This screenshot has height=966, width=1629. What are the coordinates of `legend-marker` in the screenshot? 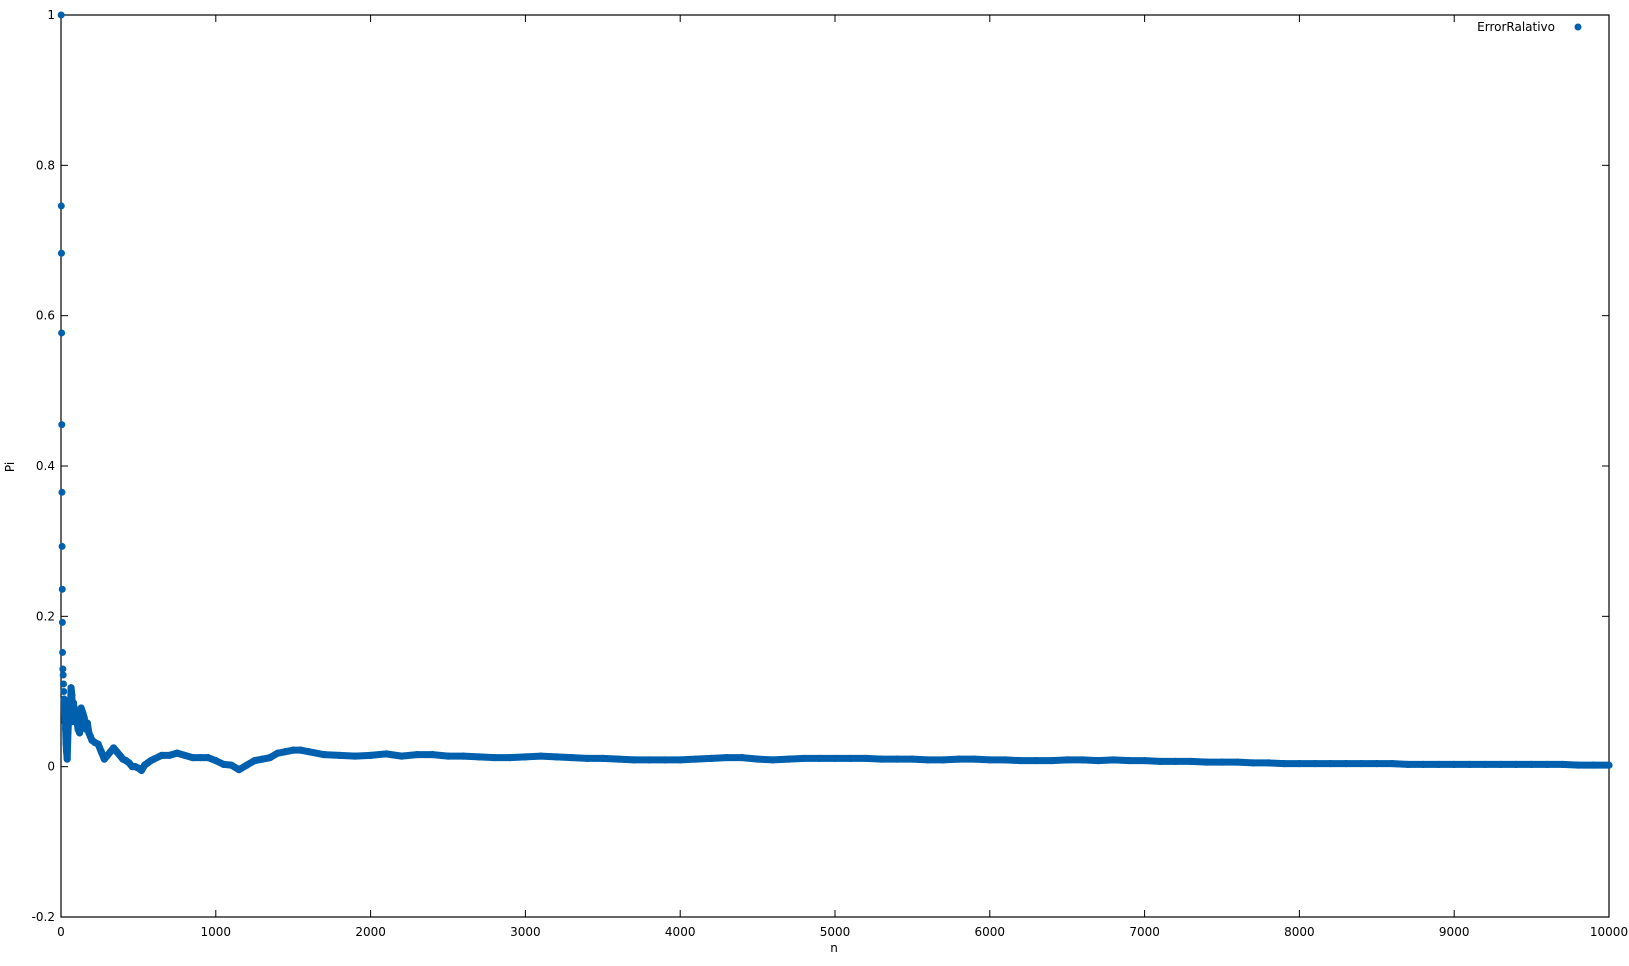 It's located at (1578, 27).